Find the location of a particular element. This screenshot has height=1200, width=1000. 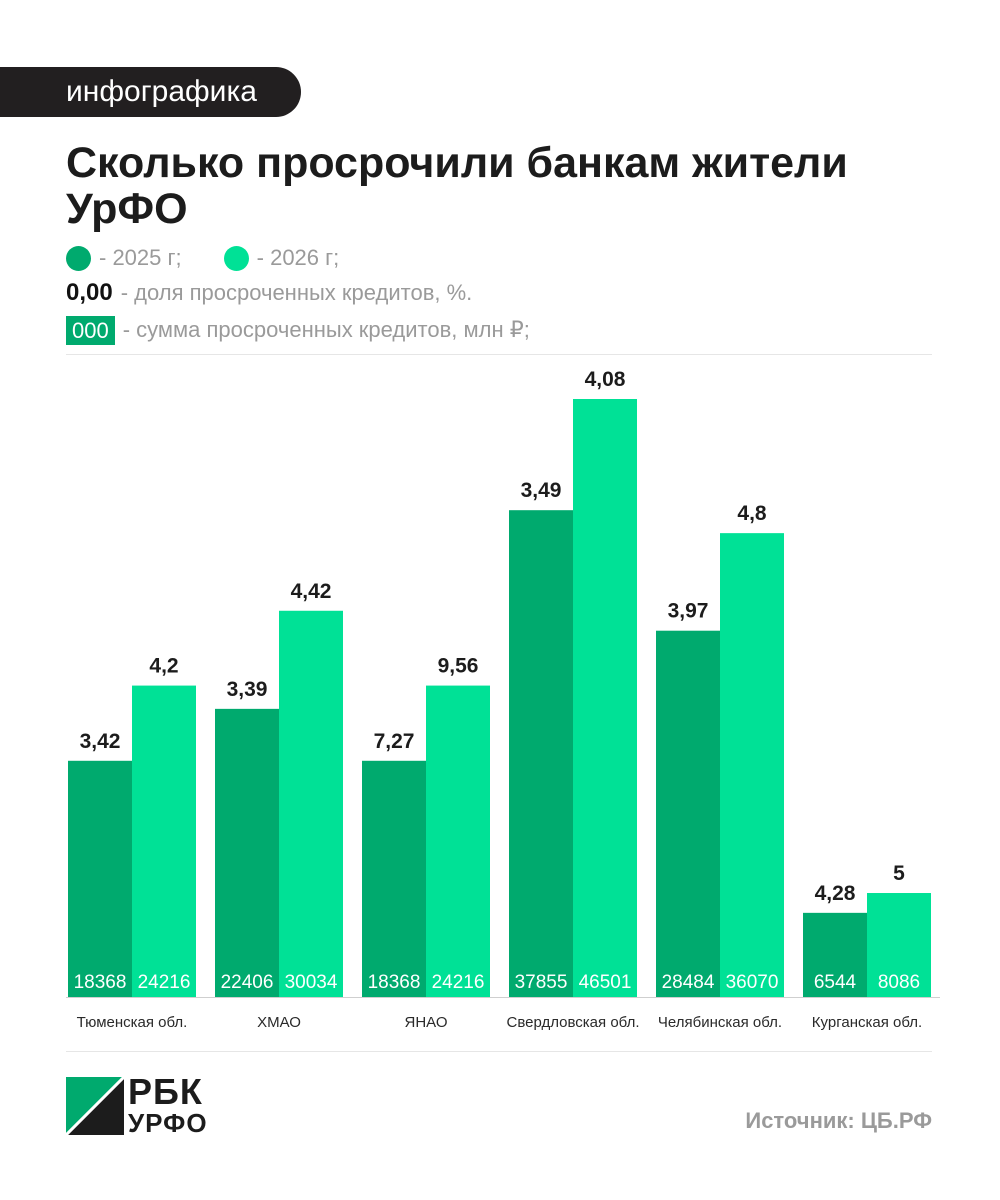

source-note: Источник: ЦБ.РФ is located at coordinates (838, 1120).